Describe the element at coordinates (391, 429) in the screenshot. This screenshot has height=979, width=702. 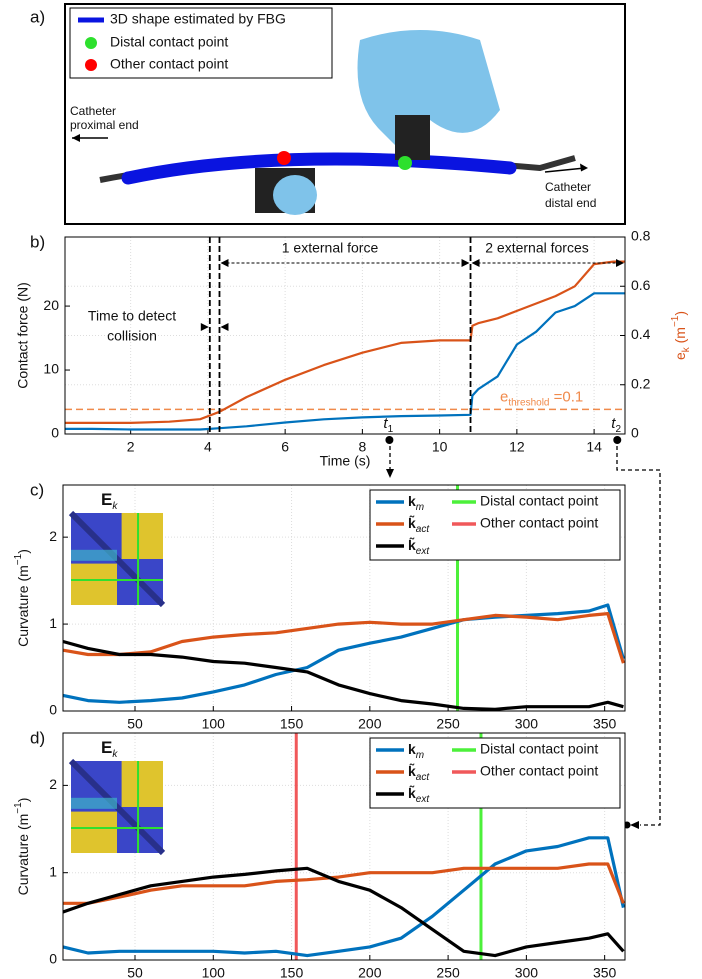
I see `text-part: 1` at that location.